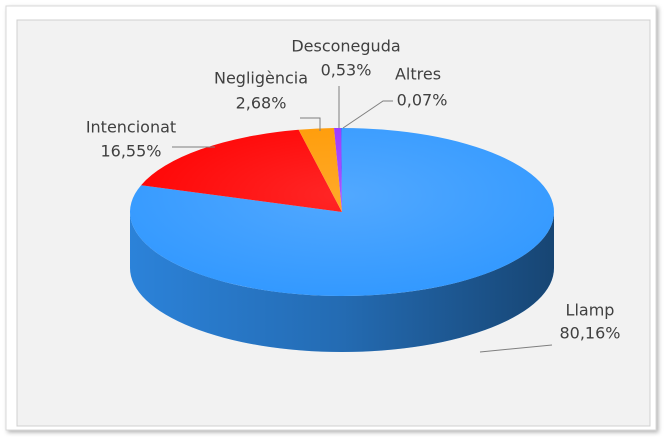 The width and height of the screenshot is (665, 441). Describe the element at coordinates (261, 103) in the screenshot. I see `value-label: 2,68%` at that location.